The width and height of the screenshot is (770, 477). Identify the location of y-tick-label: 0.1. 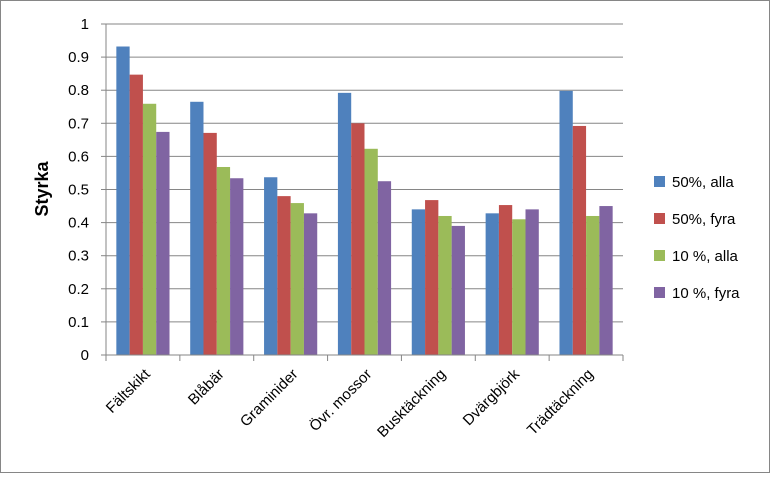
(78, 322).